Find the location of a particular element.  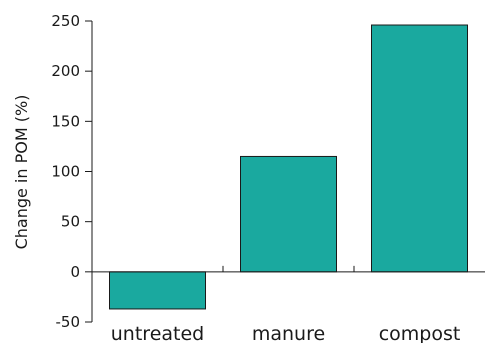

y-tick-label: 150 is located at coordinates (65, 121).